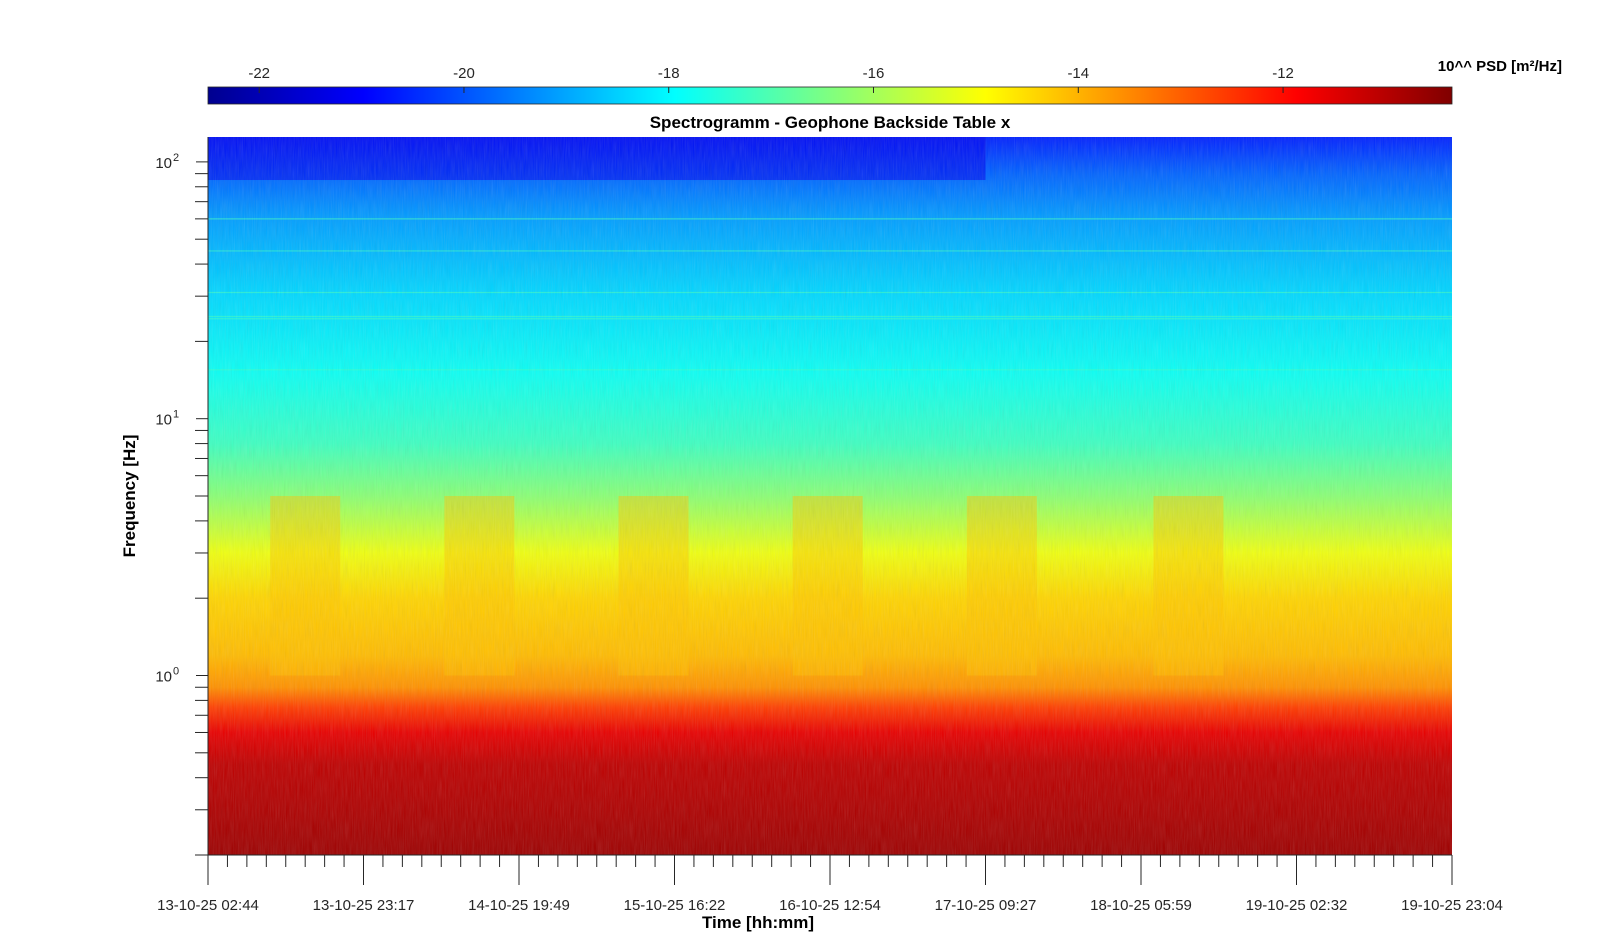  I want to click on colorbar-tick-label: -14, so click(1078, 73).